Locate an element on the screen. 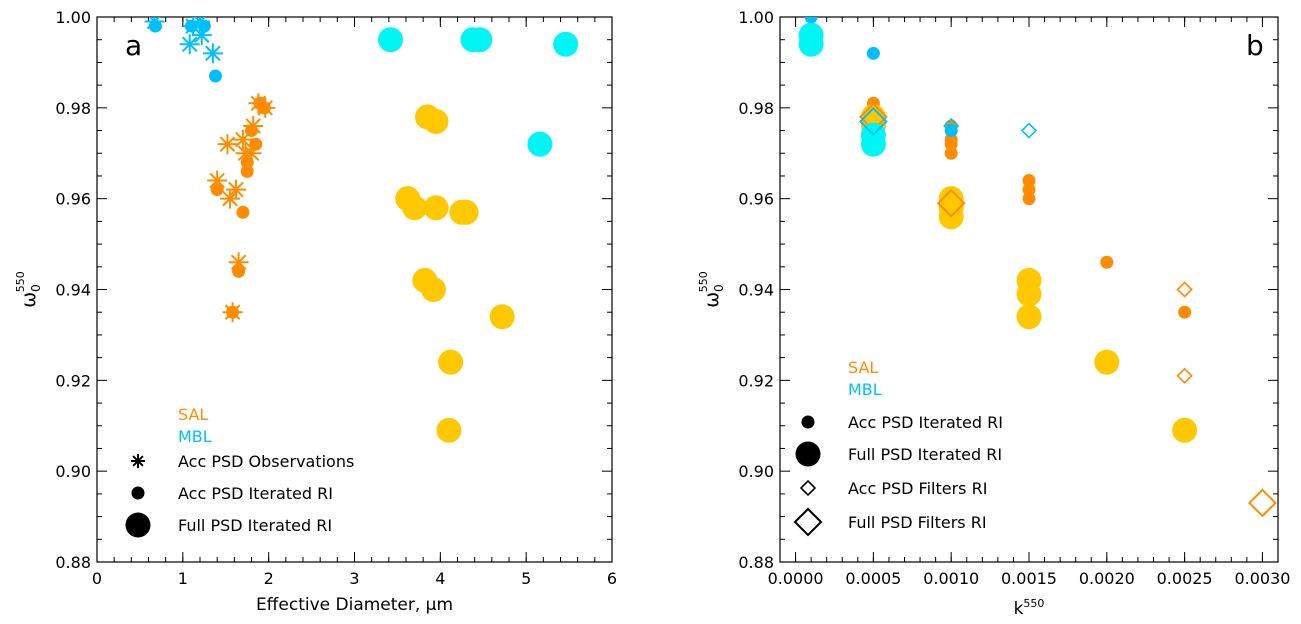  legend-label: Acc PSD Observations is located at coordinates (266, 461).